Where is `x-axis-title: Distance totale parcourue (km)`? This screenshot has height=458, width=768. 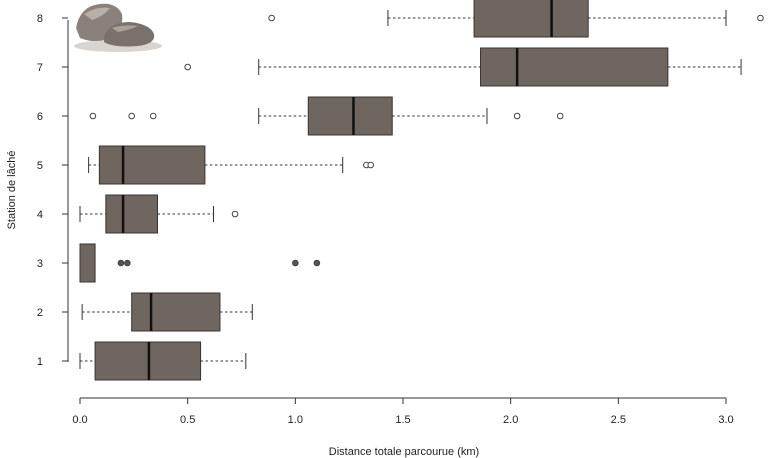
x-axis-title: Distance totale parcourue (km) is located at coordinates (404, 452).